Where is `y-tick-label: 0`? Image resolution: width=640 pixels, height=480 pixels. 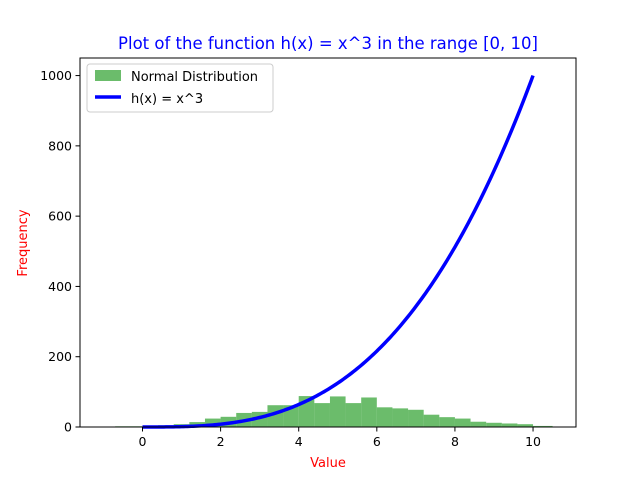 y-tick-label: 0 is located at coordinates (68, 427).